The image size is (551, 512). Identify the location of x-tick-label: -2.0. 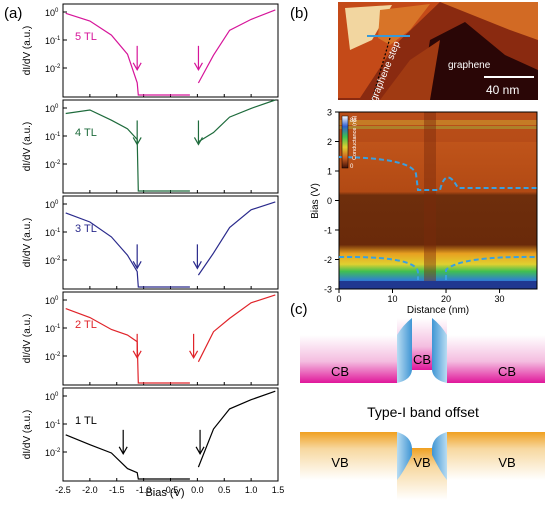
(90, 490).